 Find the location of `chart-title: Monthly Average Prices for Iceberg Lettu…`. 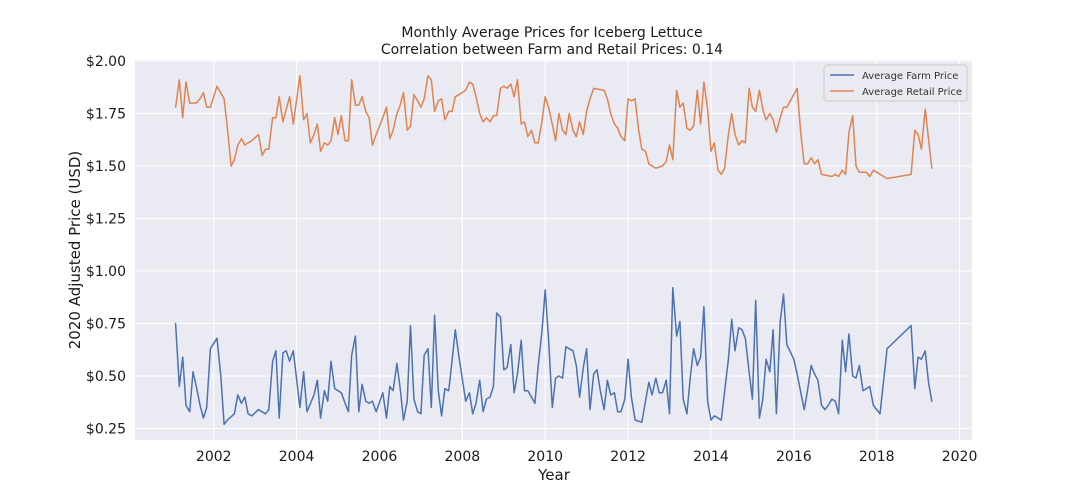

chart-title: Monthly Average Prices for Iceberg Lettu… is located at coordinates (551, 33).